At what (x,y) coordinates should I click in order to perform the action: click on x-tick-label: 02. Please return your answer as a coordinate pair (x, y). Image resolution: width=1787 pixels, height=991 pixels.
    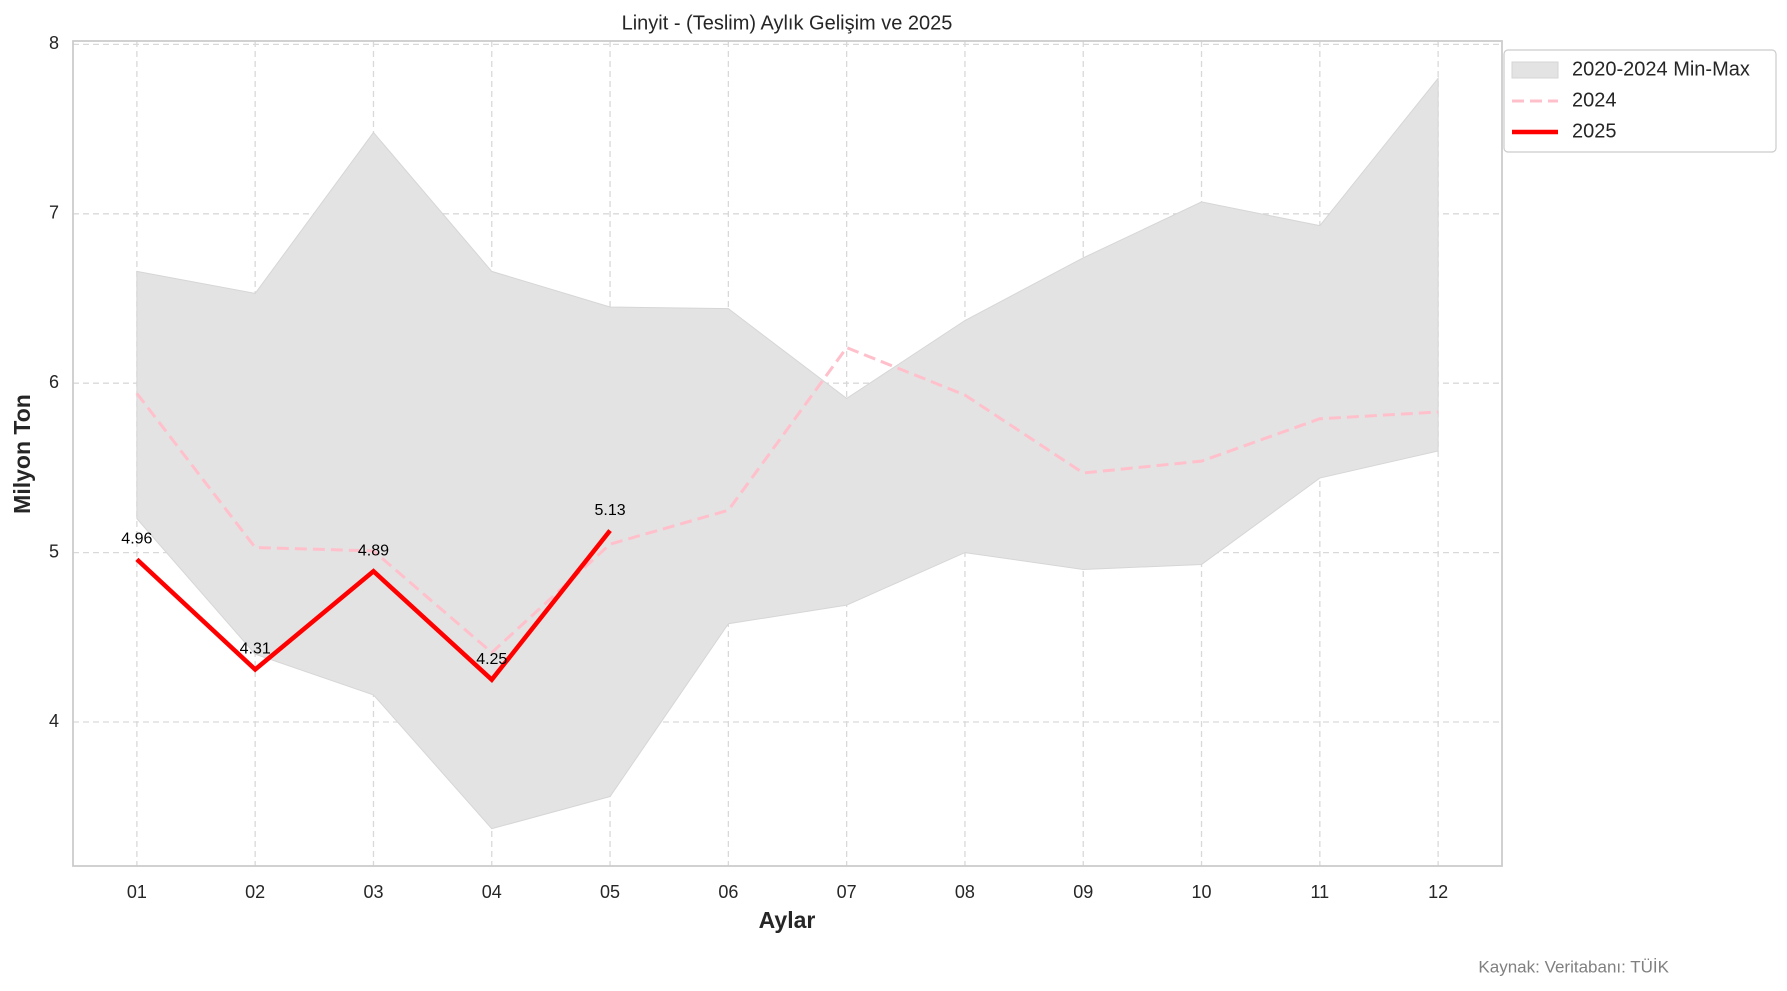
    Looking at the image, I should click on (255, 892).